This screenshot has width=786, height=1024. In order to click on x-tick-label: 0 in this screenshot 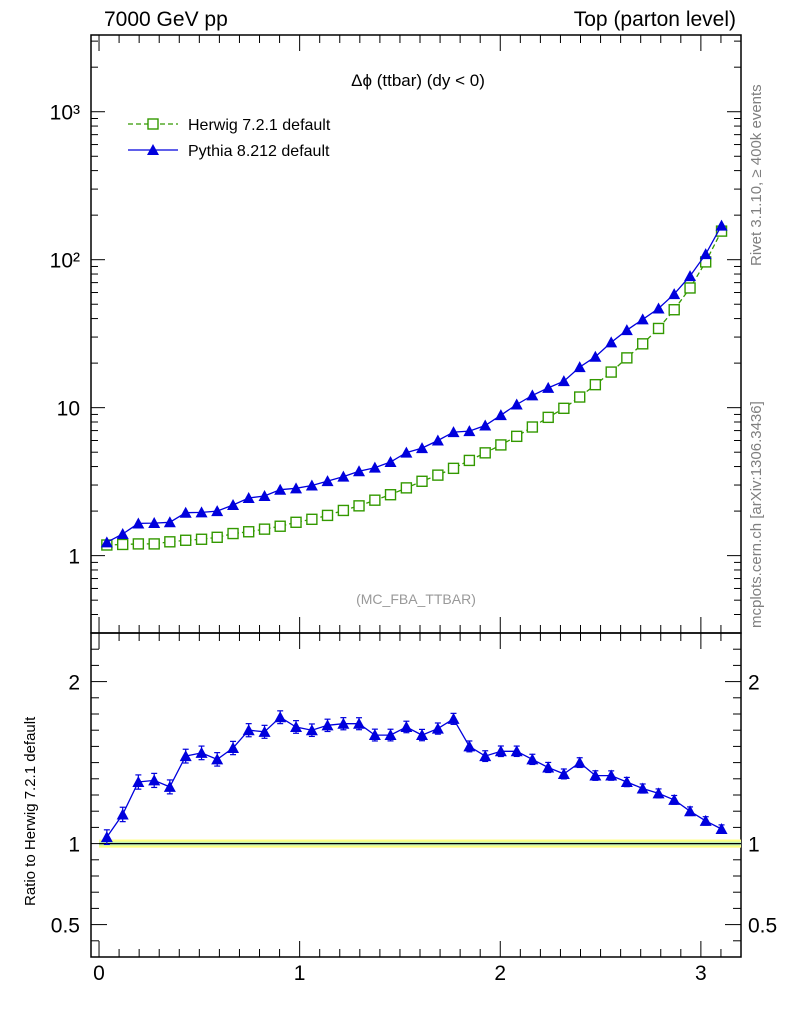, I will do `click(99, 973)`.